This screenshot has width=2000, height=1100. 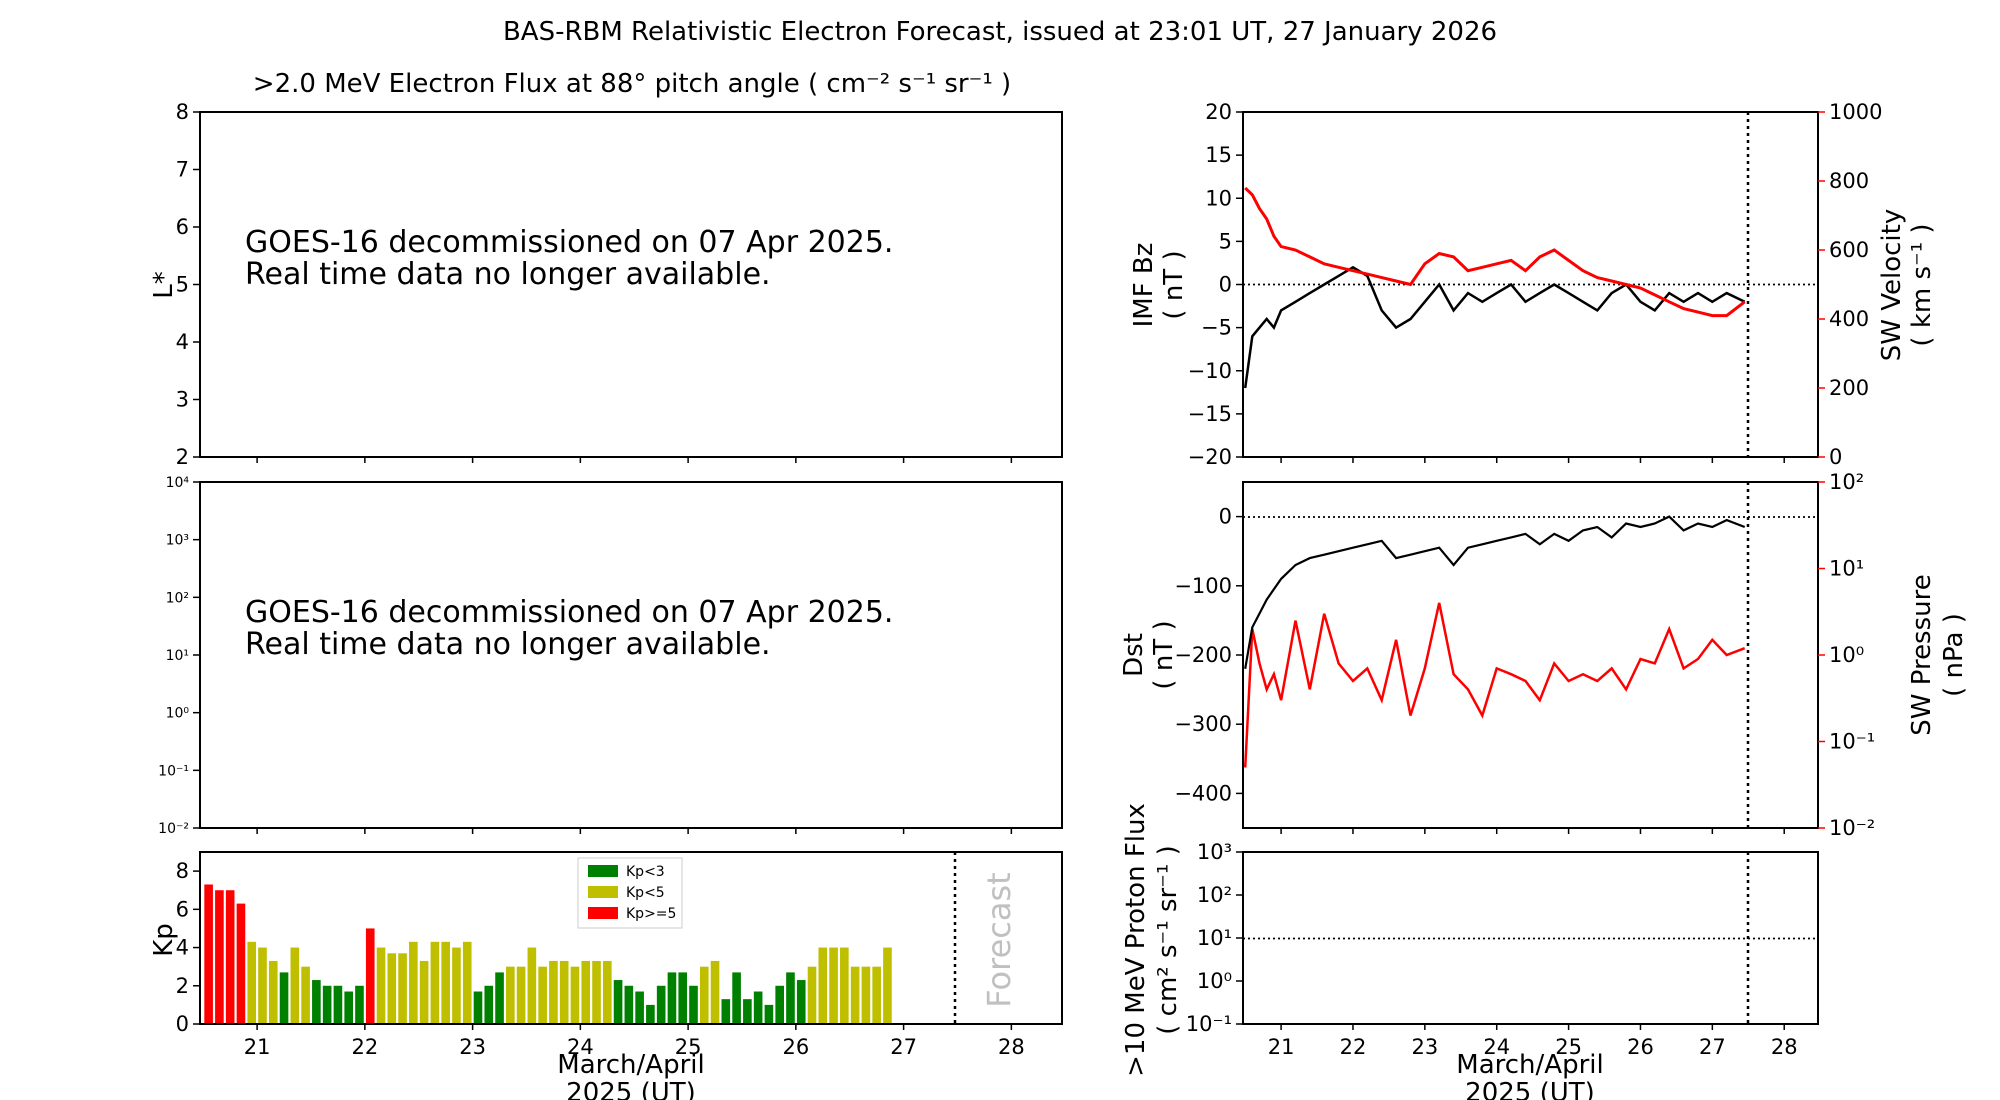 I want to click on dst-y-tick-label: −200, so click(x=1203, y=655).